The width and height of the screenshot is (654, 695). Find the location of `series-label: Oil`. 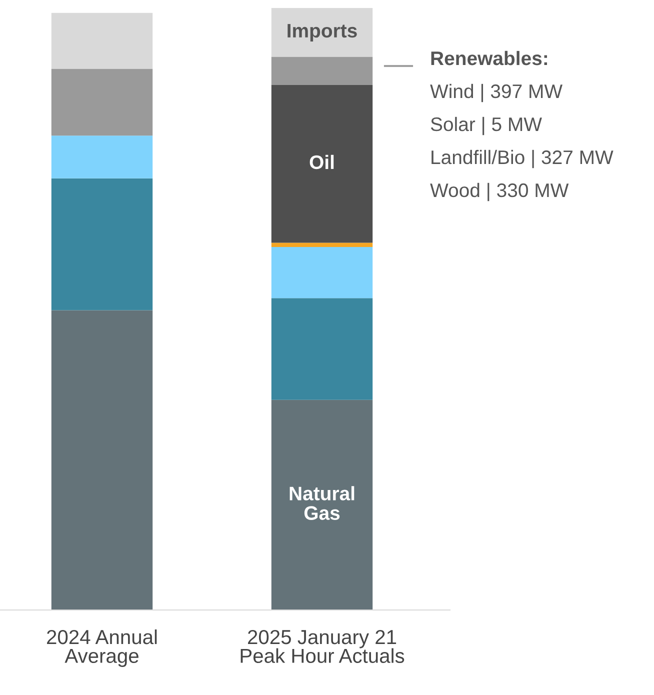

series-label: Oil is located at coordinates (322, 162).